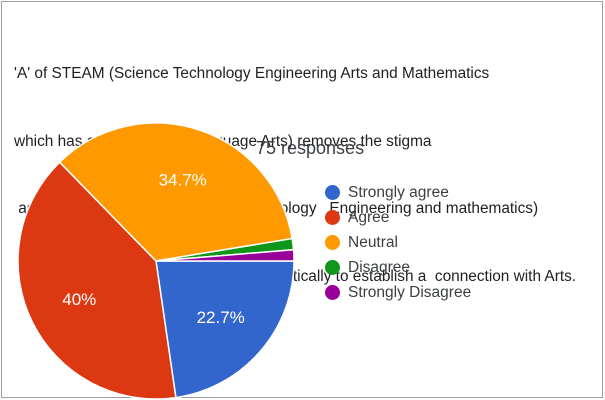  What do you see at coordinates (369, 217) in the screenshot?
I see `legend-label-agree: Agree` at bounding box center [369, 217].